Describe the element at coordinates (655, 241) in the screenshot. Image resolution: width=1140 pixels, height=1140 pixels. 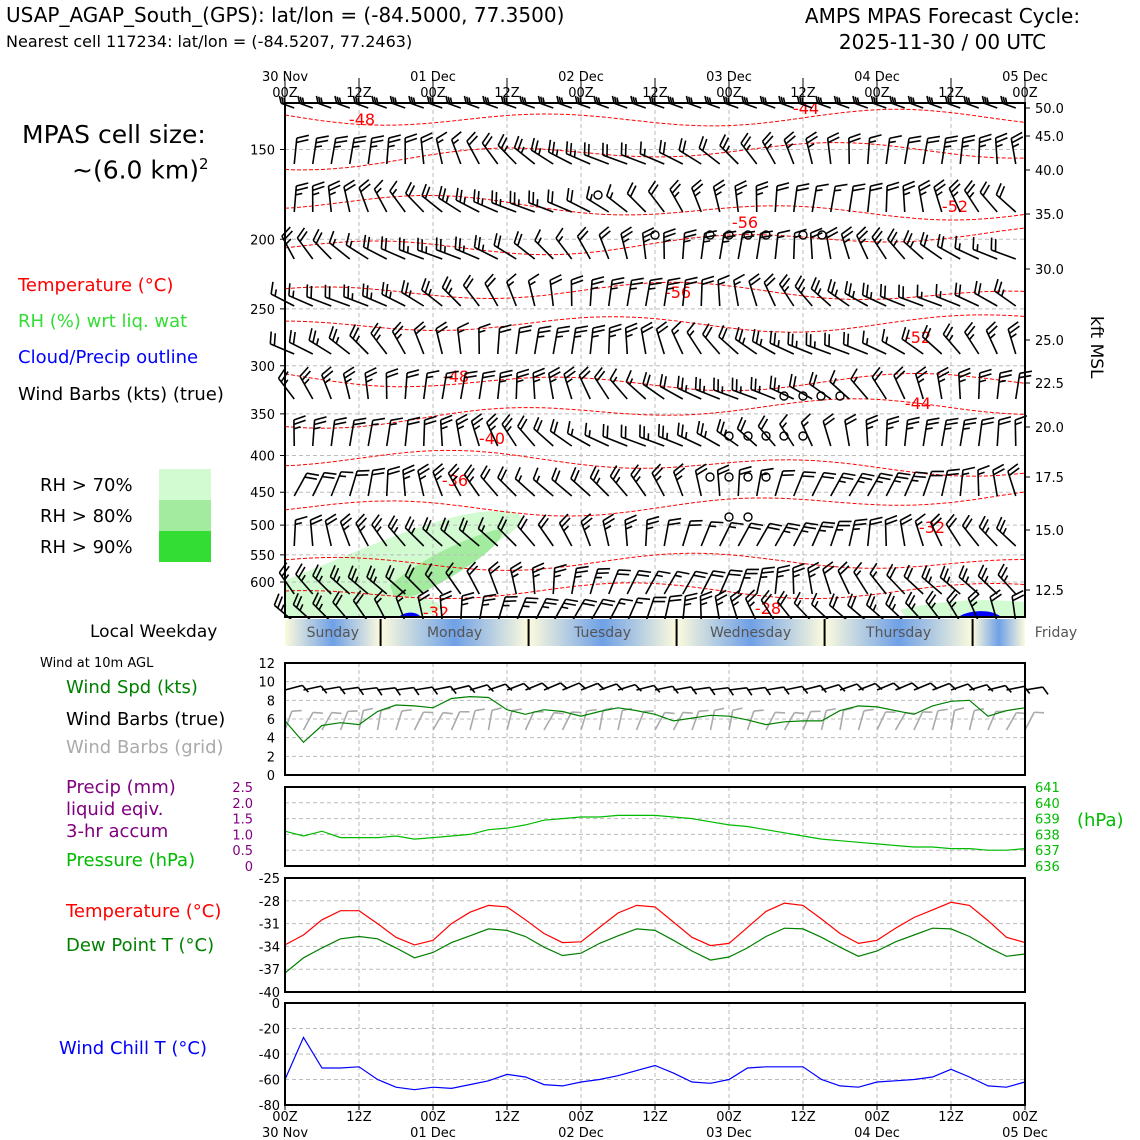
I see `temperature-contour` at that location.